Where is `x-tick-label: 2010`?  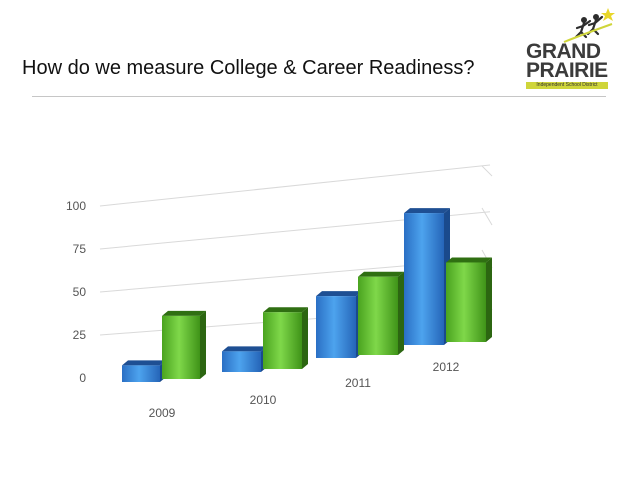
x-tick-label: 2010 is located at coordinates (263, 400).